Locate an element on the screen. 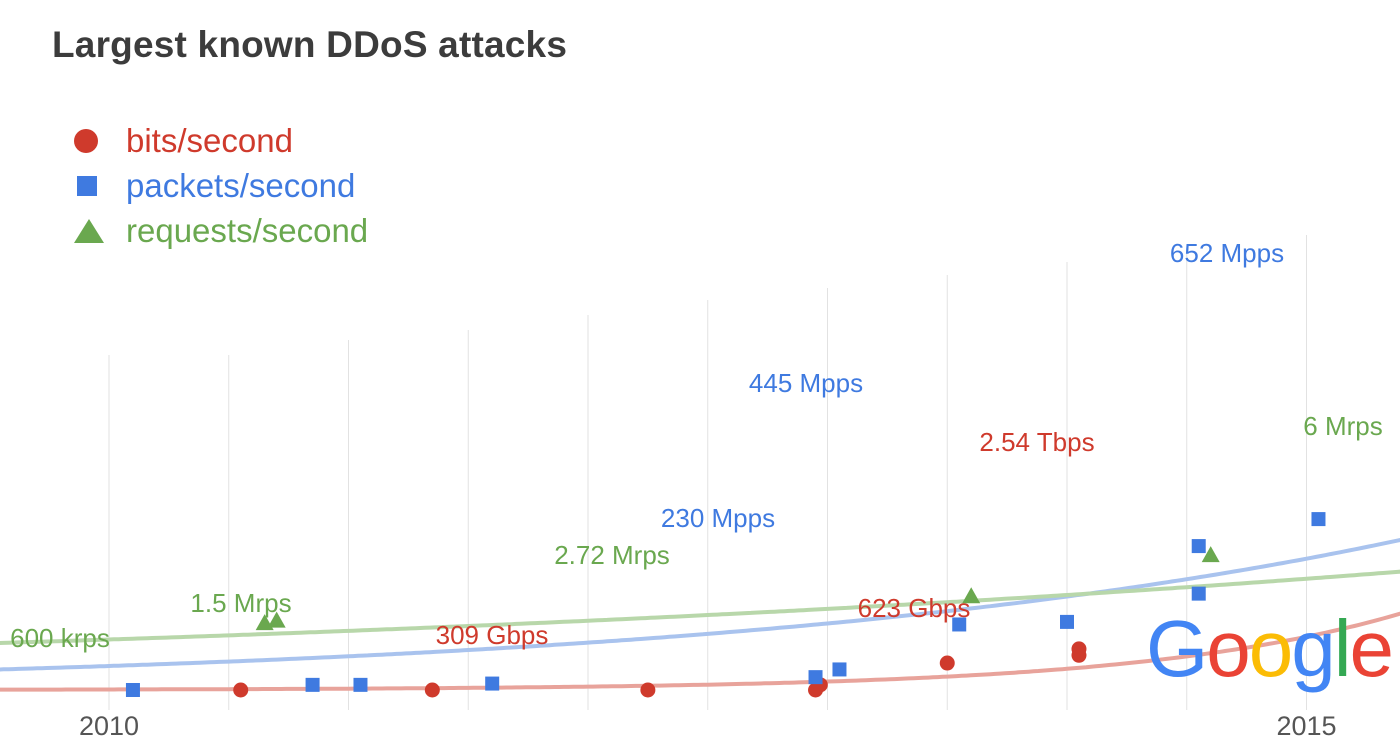  data-label: 2.72 Mrps is located at coordinates (612, 555).